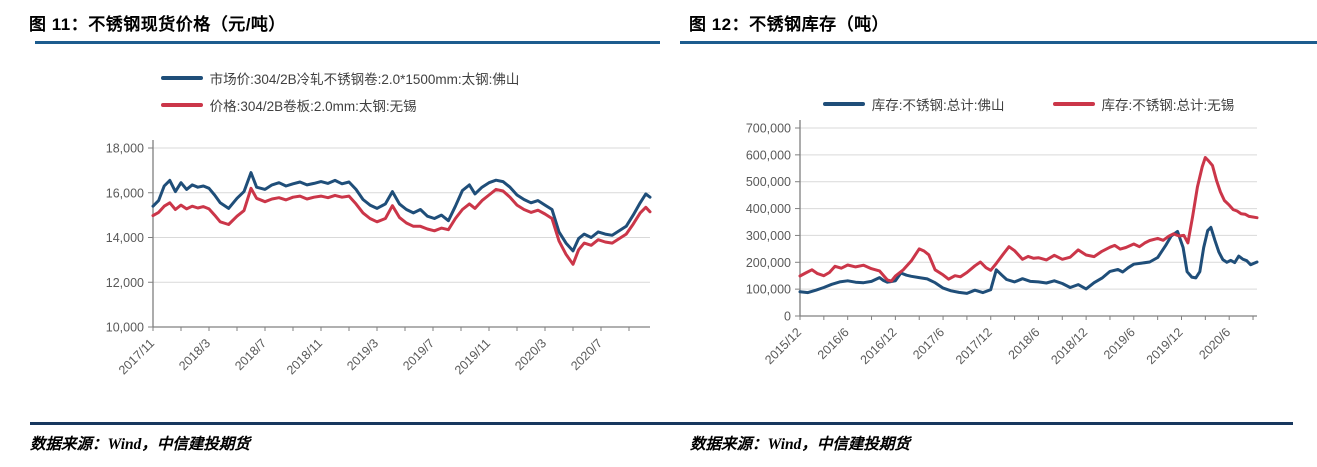 This screenshot has width=1317, height=467. Describe the element at coordinates (364, 79) in the screenshot. I see `legend-label: 市场价:304/2B冷轧不锈钢卷:2.0*1500mm:太钢:佛山` at that location.